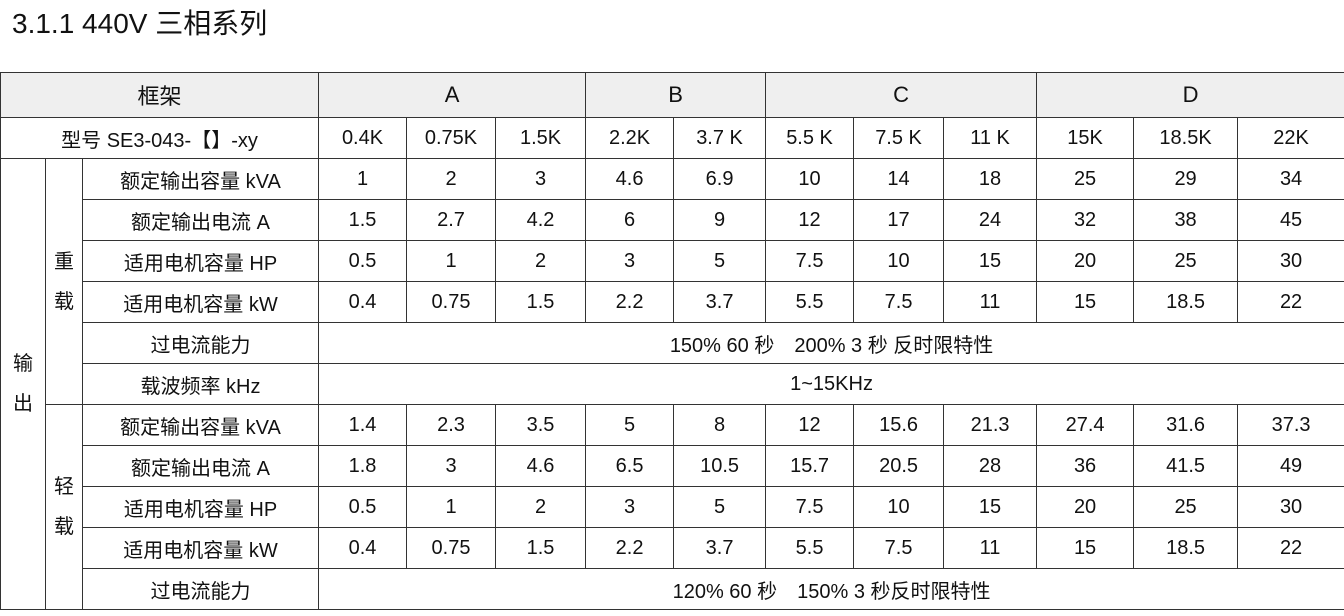  I want to click on frame-B: B, so click(676, 95).